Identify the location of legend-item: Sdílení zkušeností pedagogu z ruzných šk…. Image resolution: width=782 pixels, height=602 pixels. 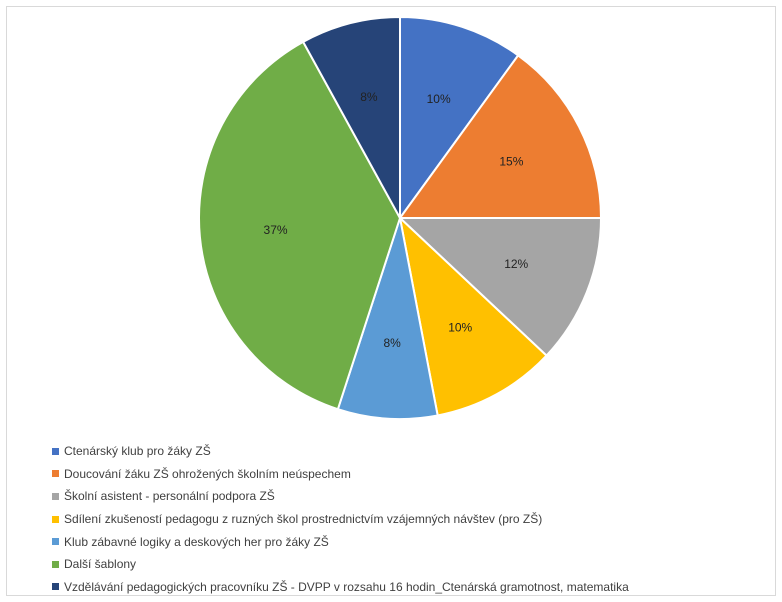
(340, 519).